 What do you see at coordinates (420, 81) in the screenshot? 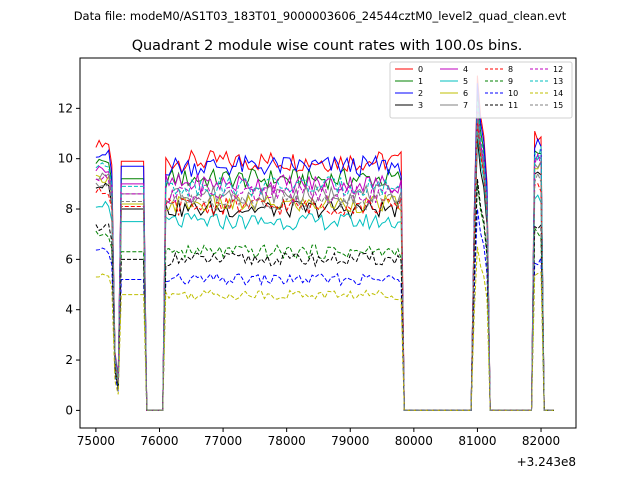
I see `legend-label-1: 1` at bounding box center [420, 81].